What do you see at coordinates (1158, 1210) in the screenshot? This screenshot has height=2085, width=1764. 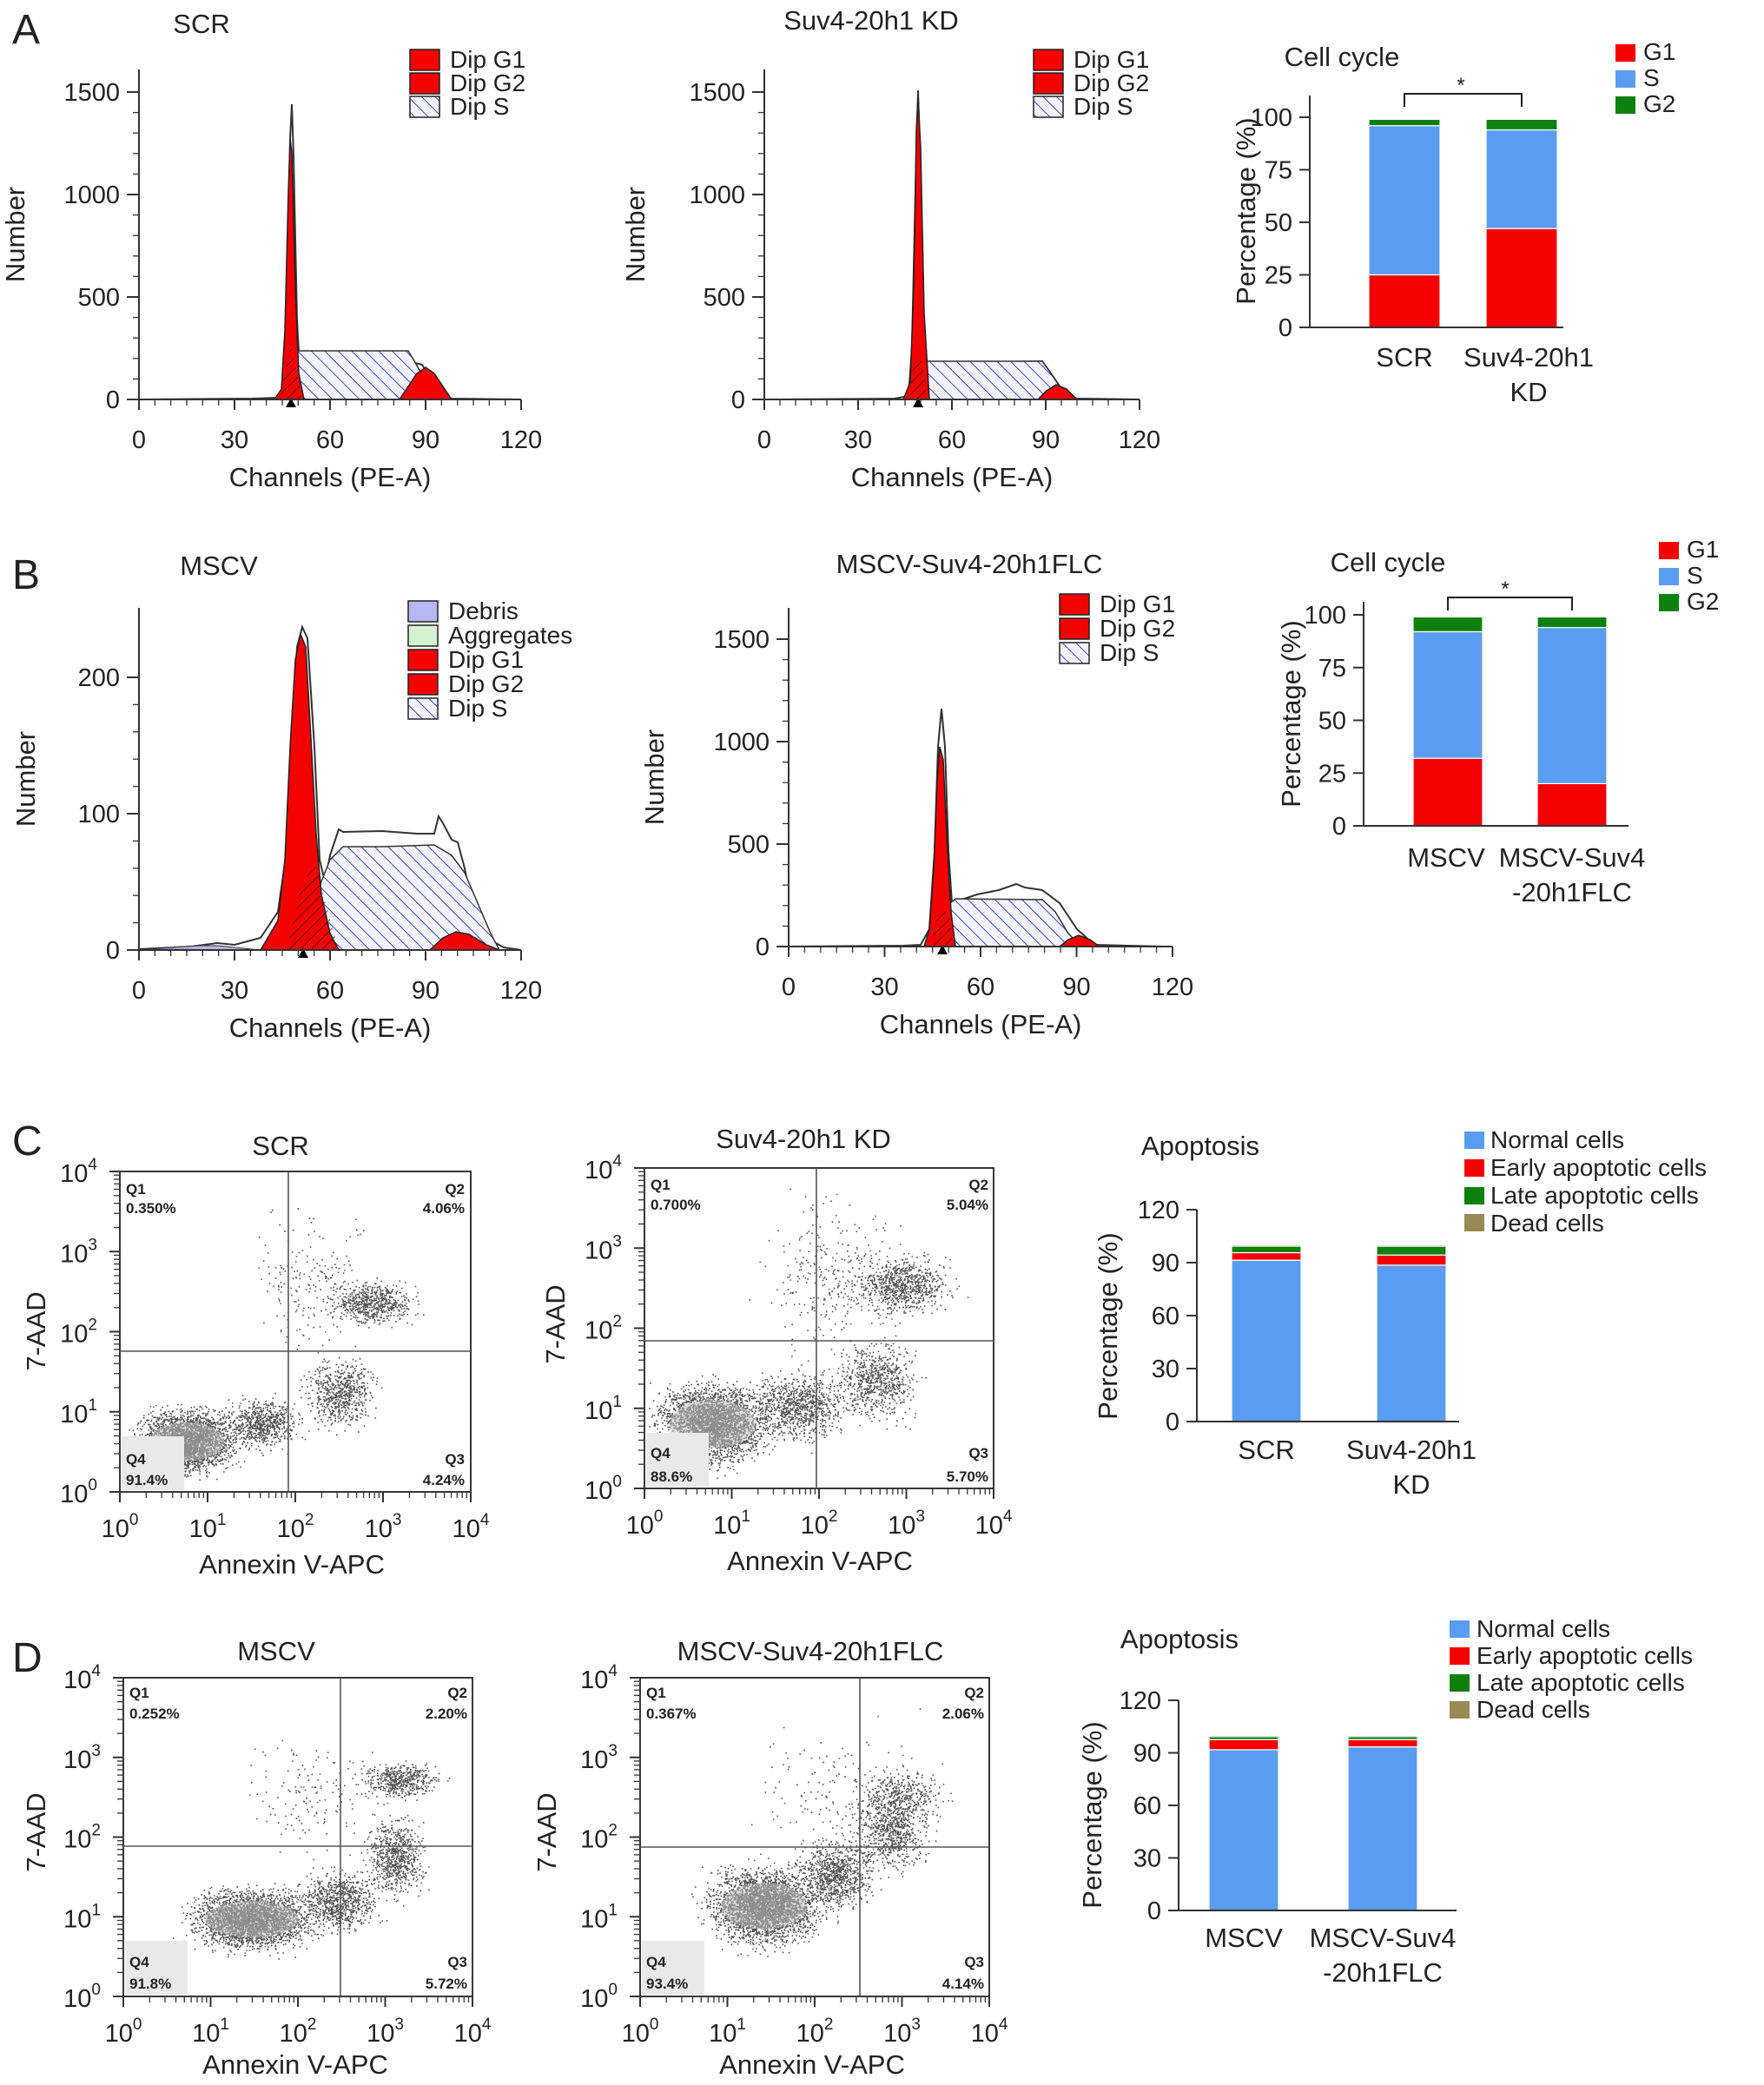 I see `y-tick-label: 120` at bounding box center [1158, 1210].